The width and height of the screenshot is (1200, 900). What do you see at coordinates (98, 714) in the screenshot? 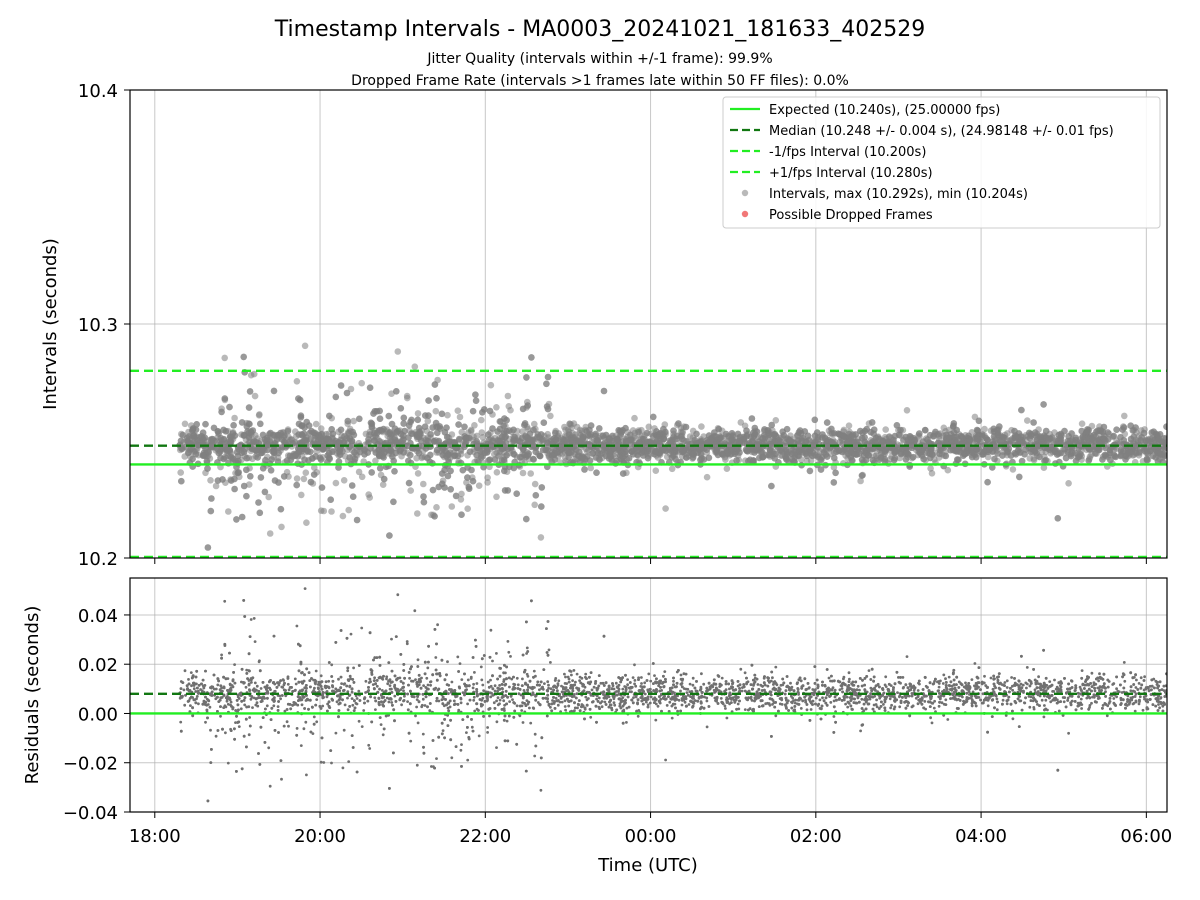
I see `bottom-y-tick-label: 0.00` at bounding box center [98, 714].